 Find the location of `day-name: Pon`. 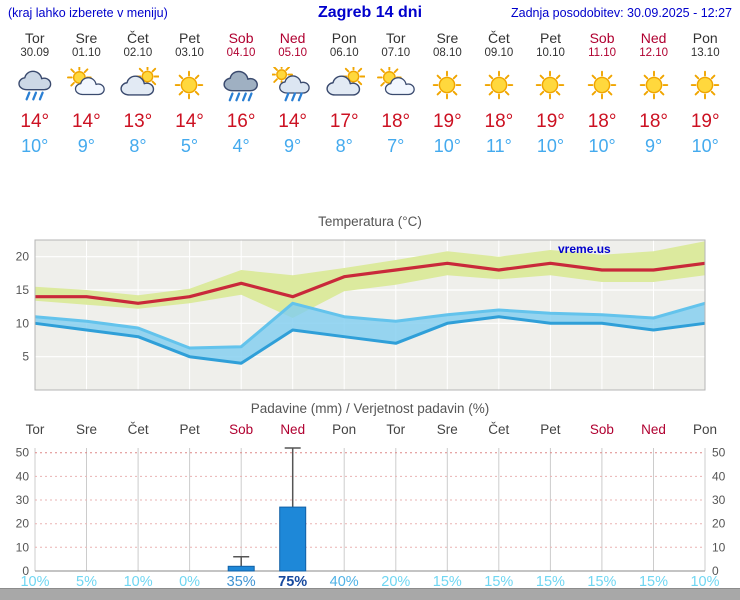

day-name: Pon is located at coordinates (705, 38).